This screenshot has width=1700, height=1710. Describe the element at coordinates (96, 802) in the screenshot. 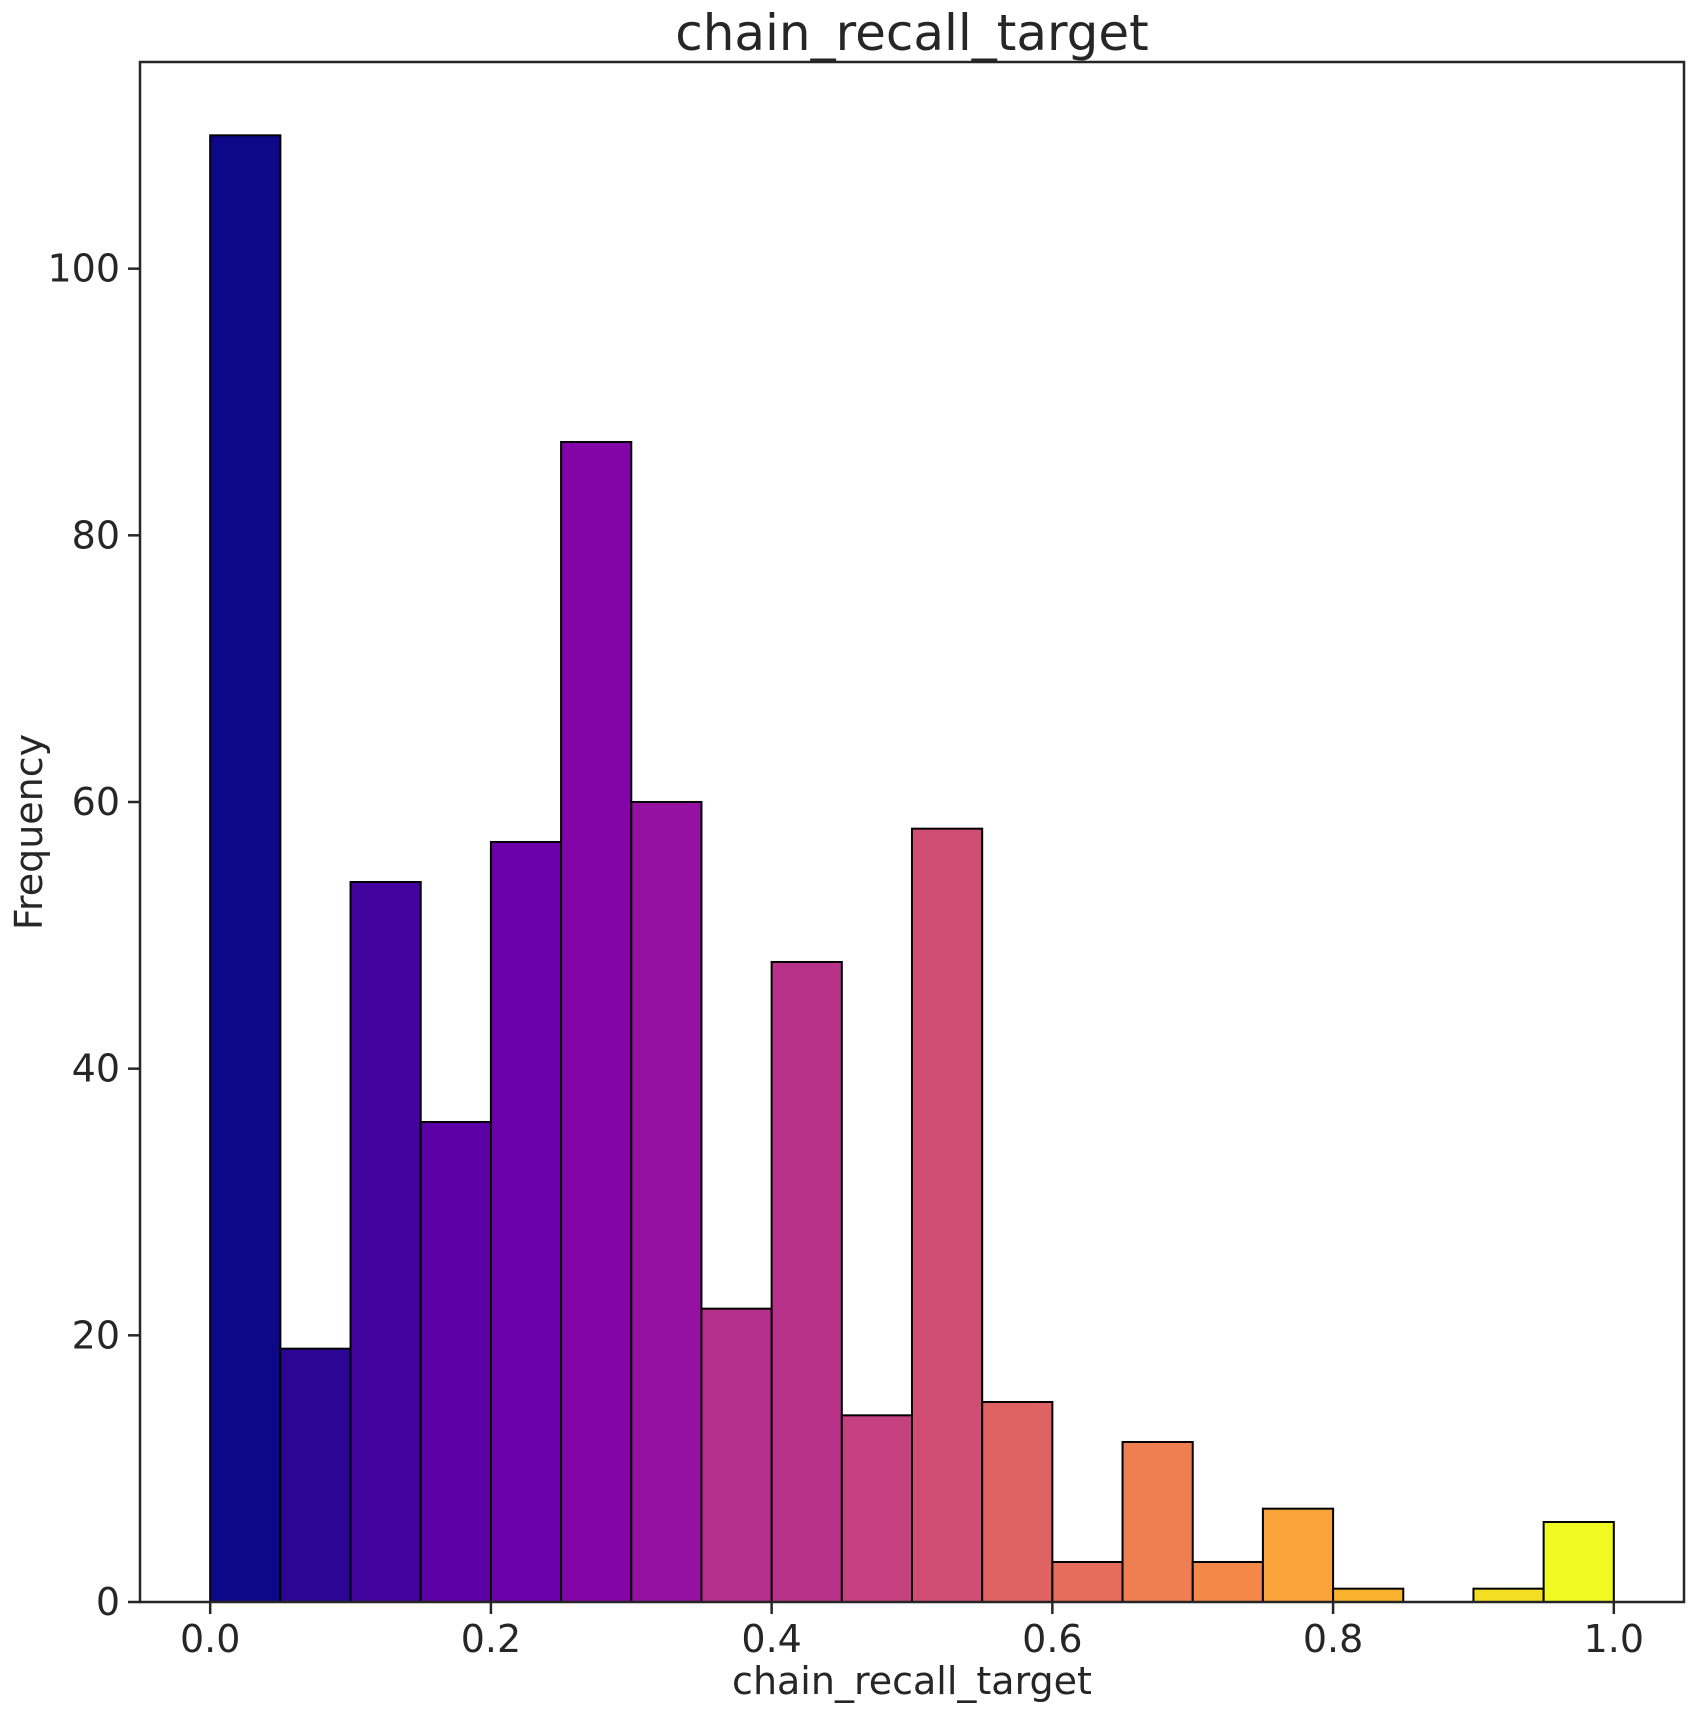

I see `y-tick-label: 60` at that location.